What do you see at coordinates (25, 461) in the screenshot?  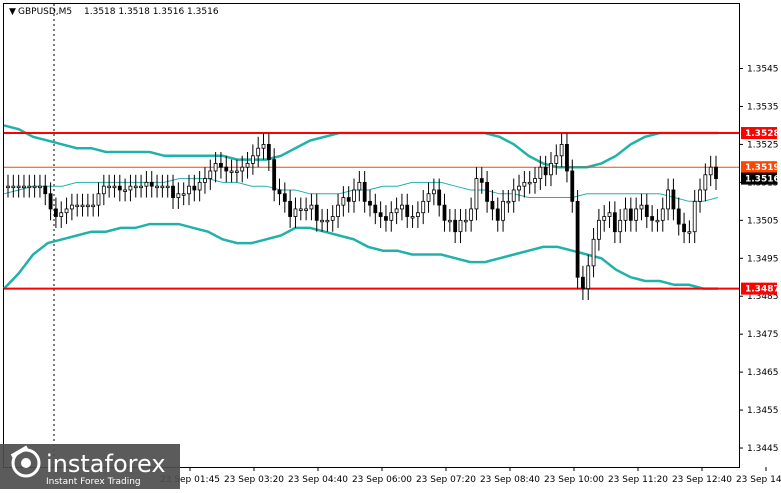 I see `instaforex-logo-icon` at bounding box center [25, 461].